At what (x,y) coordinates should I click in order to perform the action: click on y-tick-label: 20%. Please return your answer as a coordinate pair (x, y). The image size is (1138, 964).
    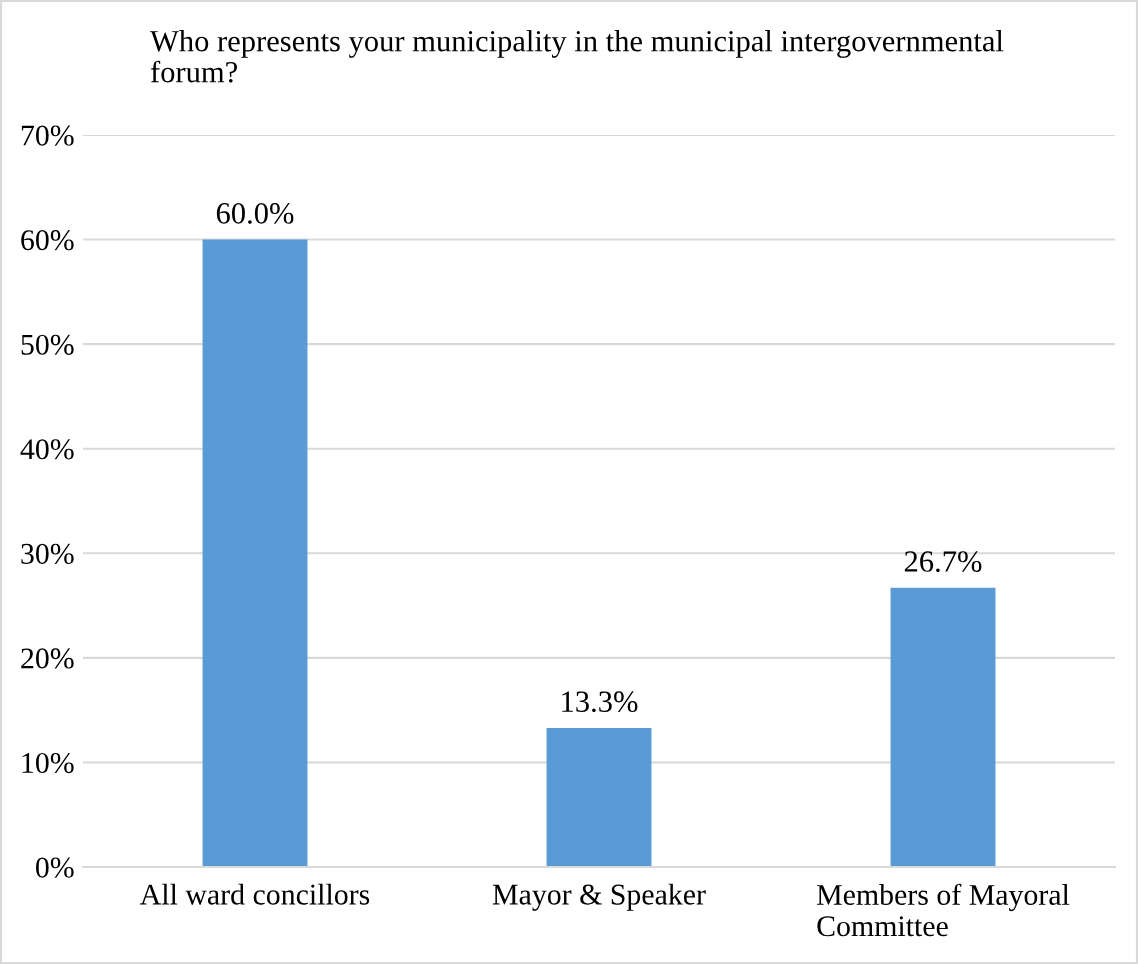
    Looking at the image, I should click on (47, 658).